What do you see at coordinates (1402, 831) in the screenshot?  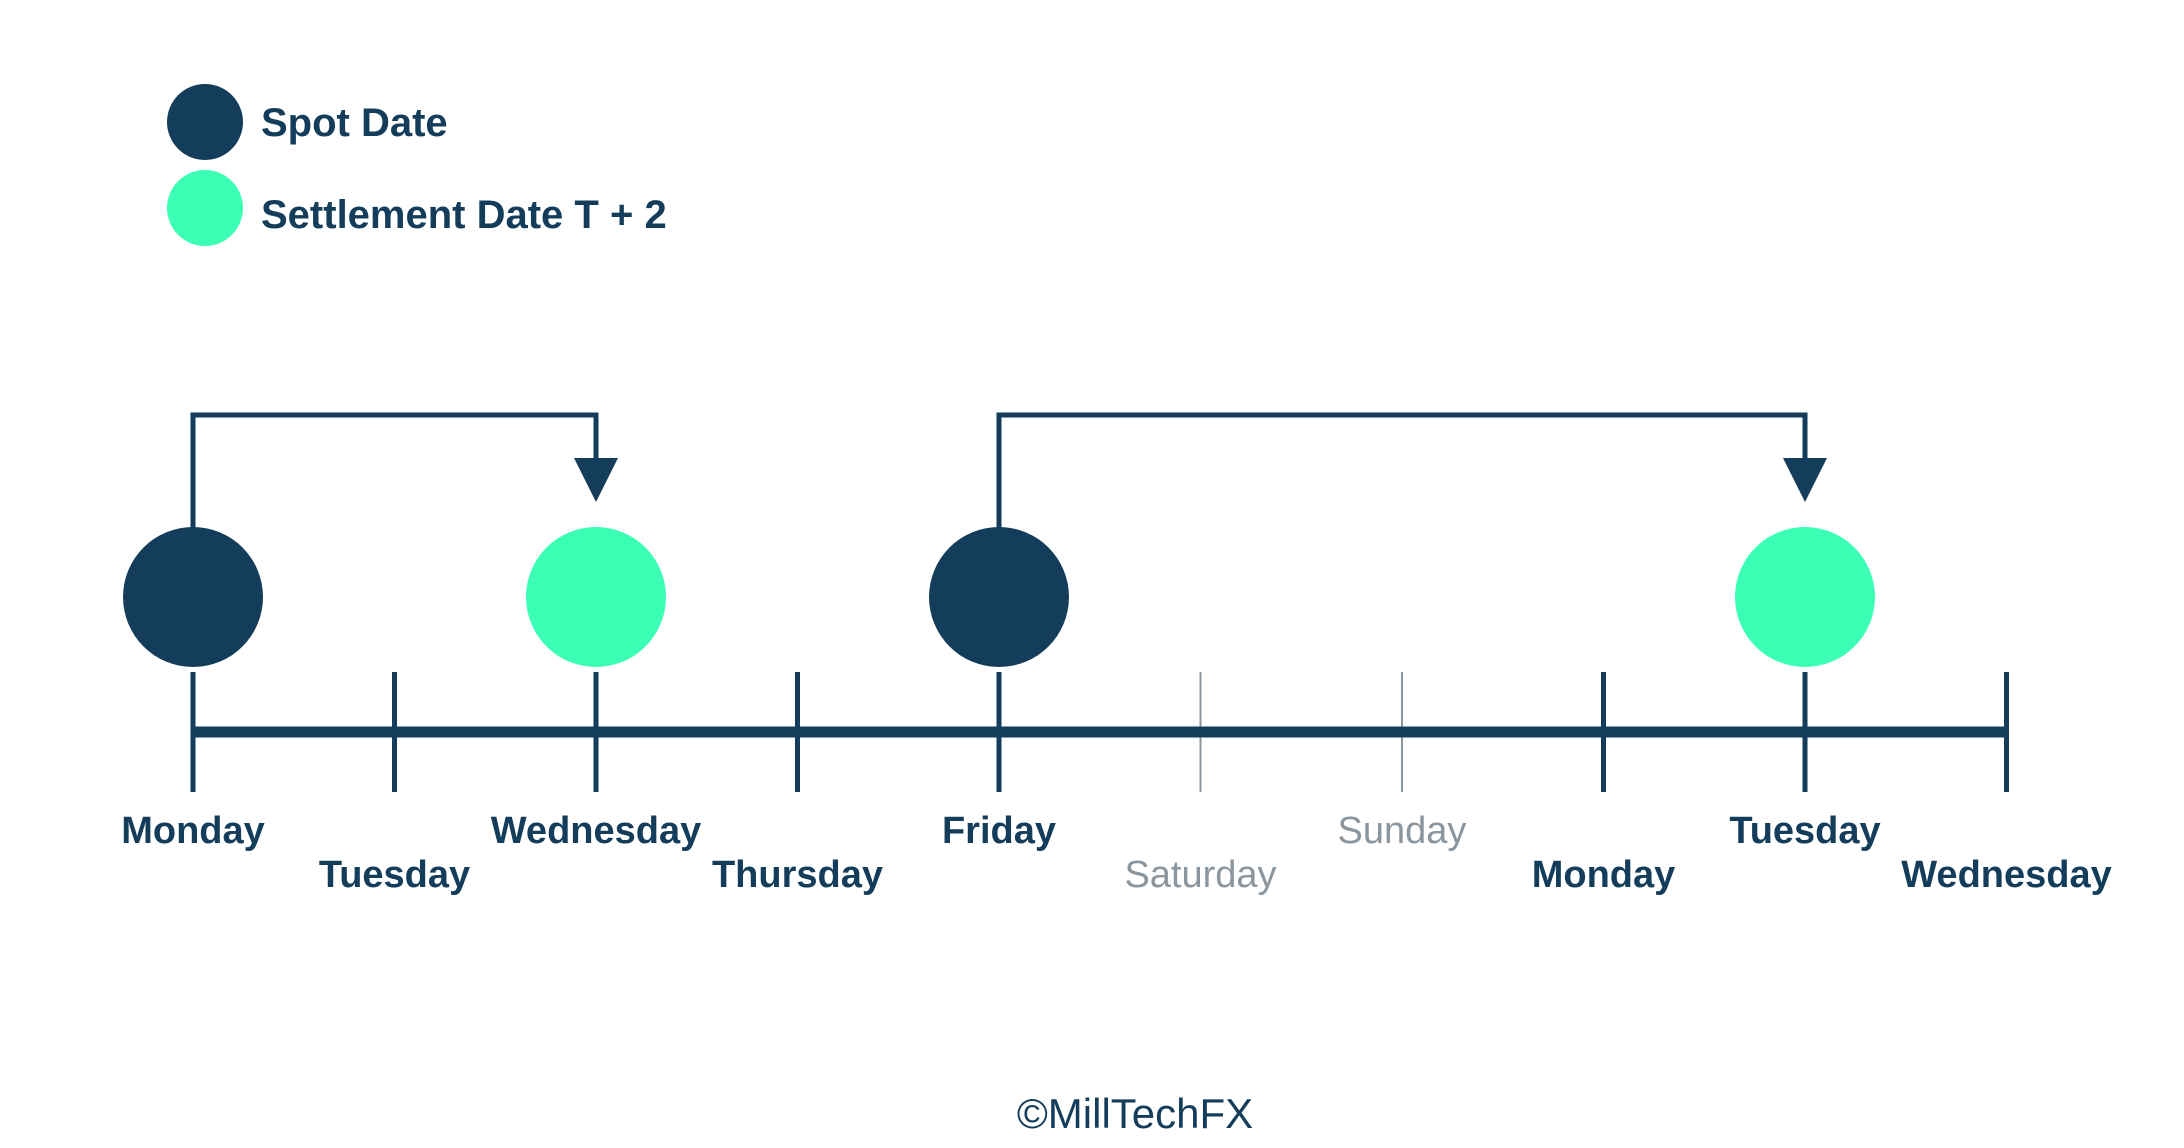 I see `day-label: Sunday` at bounding box center [1402, 831].